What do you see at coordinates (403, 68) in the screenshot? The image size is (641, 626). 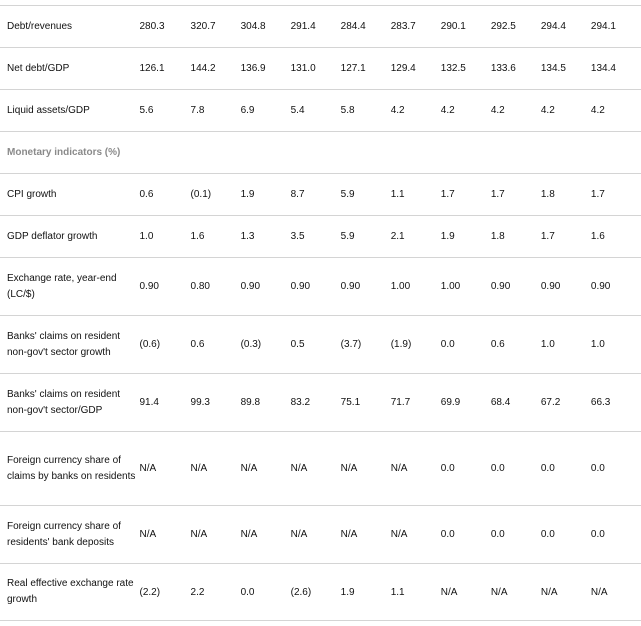 I see `table-cell: 129.4` at bounding box center [403, 68].